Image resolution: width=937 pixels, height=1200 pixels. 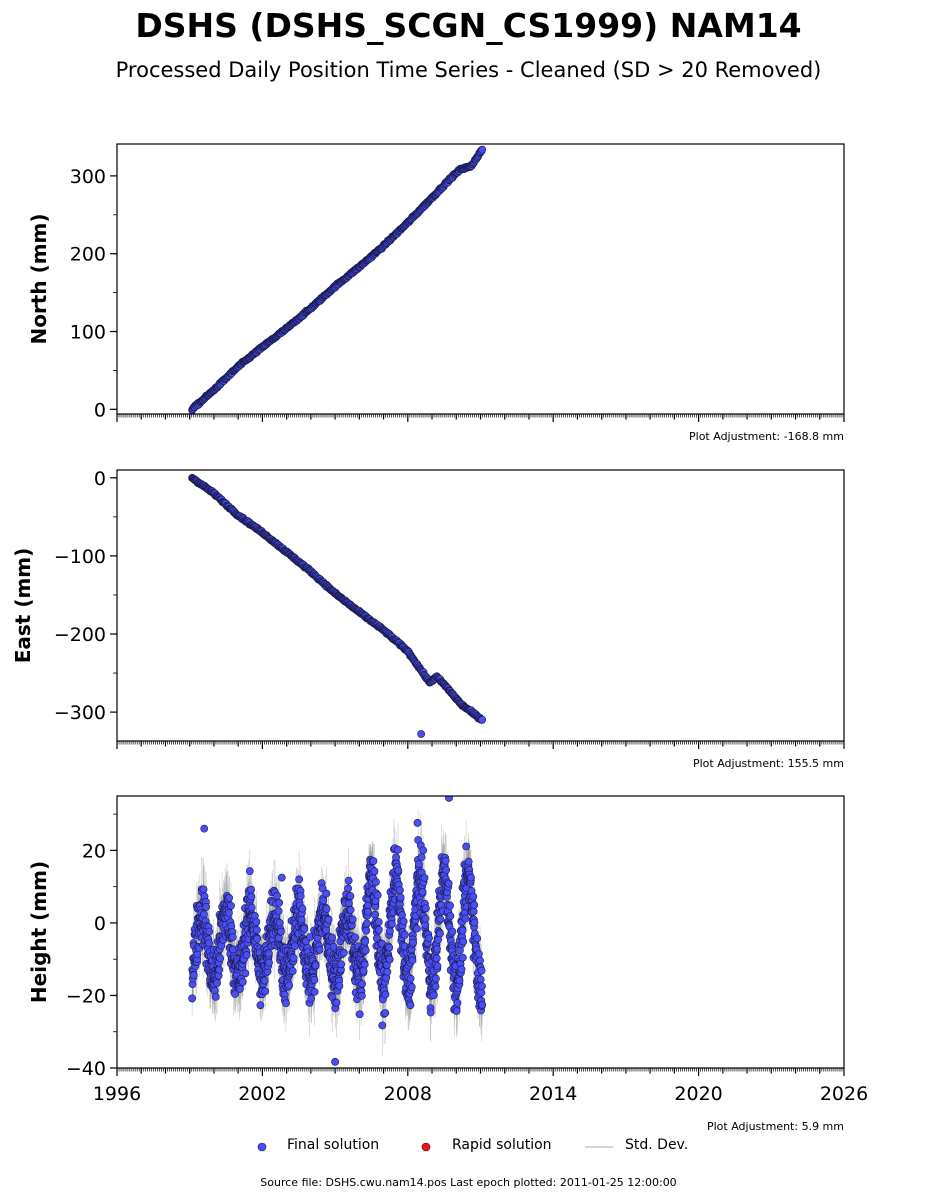 I want to click on y-tick-label: −200, so click(x=80, y=635).